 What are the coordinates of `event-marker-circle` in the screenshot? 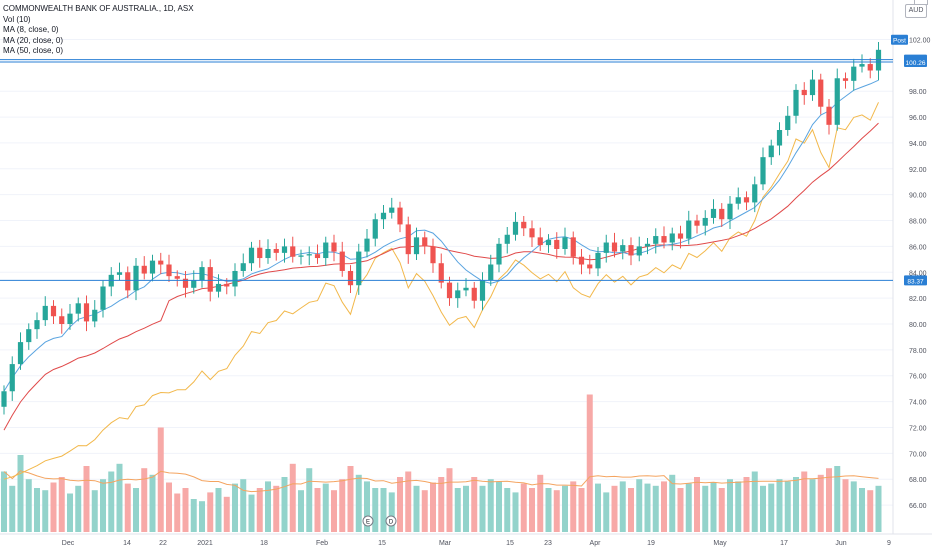 It's located at (391, 521).